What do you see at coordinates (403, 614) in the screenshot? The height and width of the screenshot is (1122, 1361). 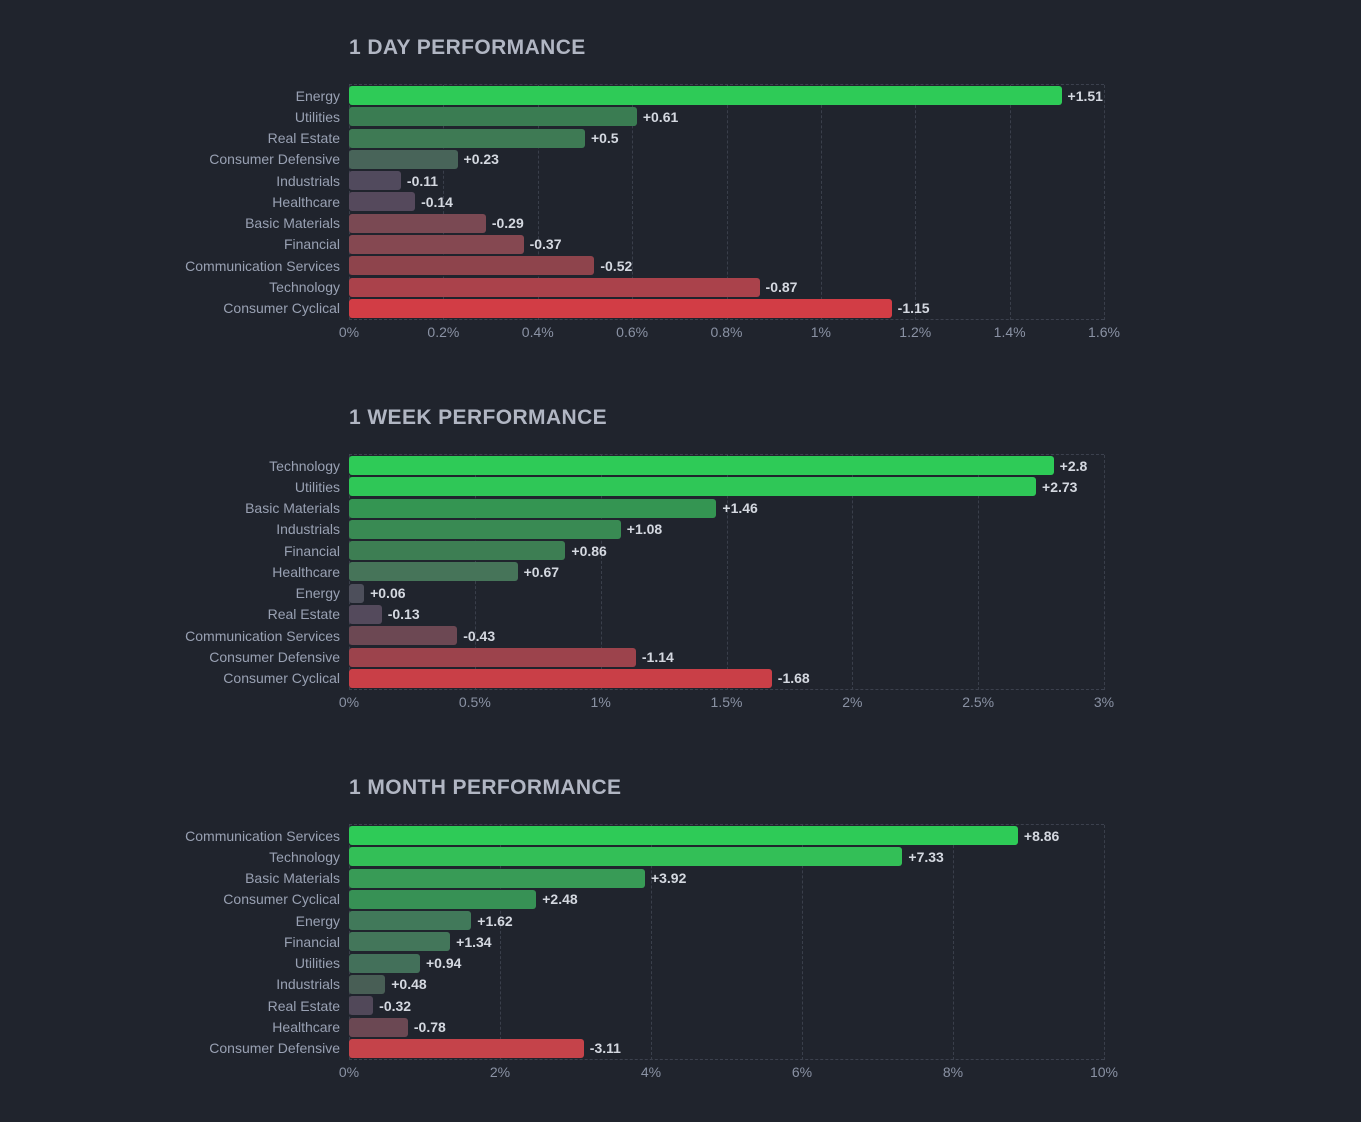 I see `bar-value-label: -0.13` at bounding box center [403, 614].